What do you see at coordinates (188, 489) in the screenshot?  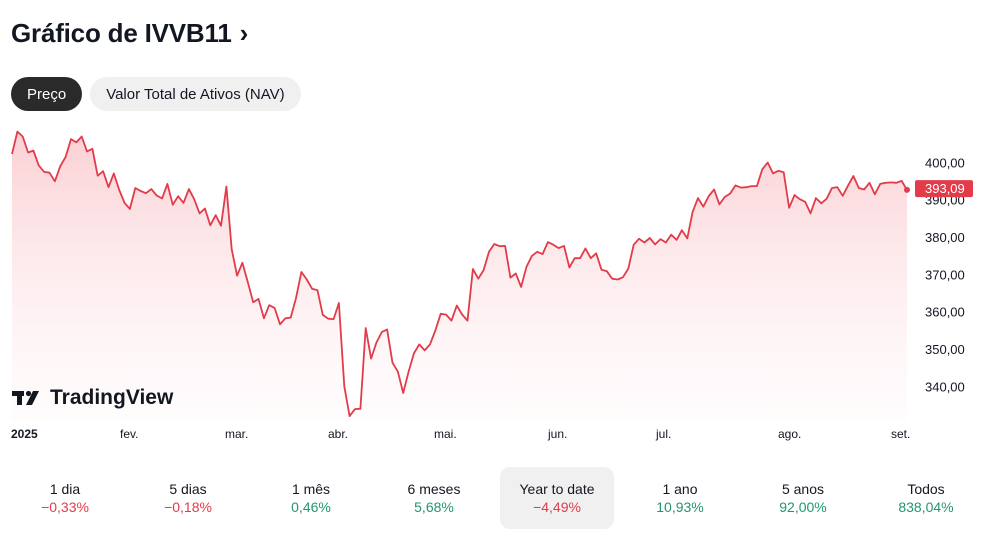 I see `period-label: 5 dias` at bounding box center [188, 489].